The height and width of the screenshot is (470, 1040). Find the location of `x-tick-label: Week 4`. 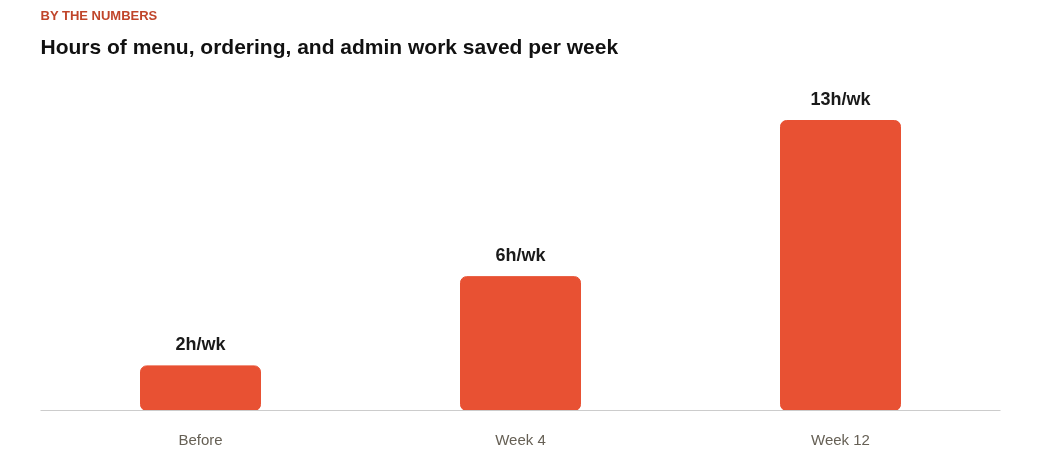

x-tick-label: Week 4 is located at coordinates (520, 439).